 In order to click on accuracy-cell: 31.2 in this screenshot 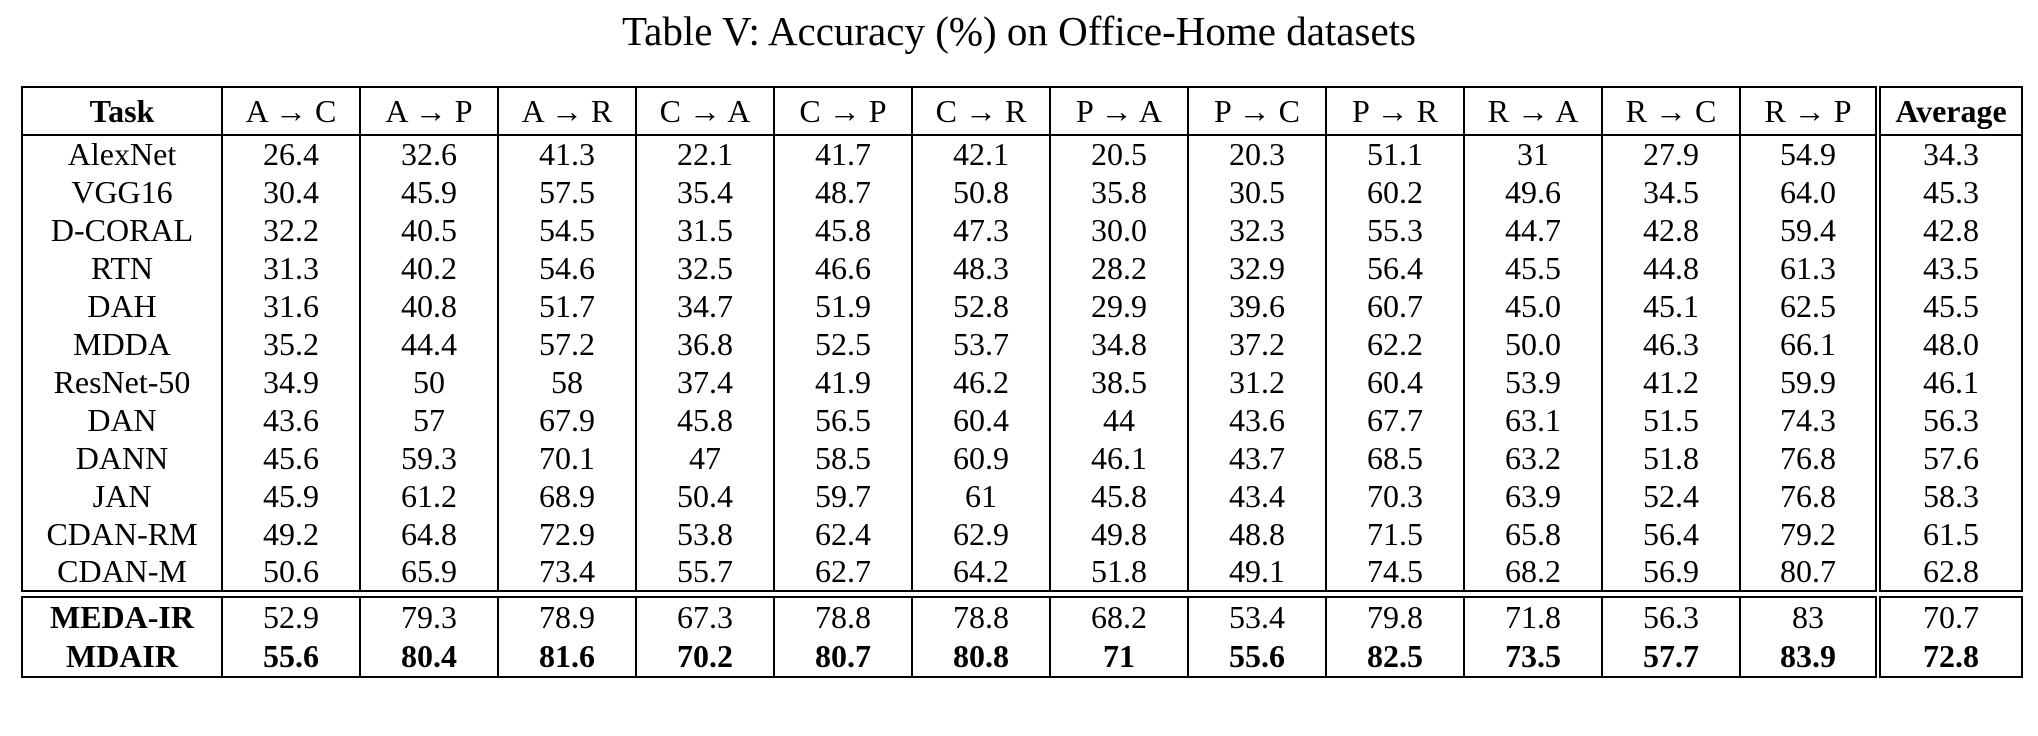, I will do `click(1257, 382)`.